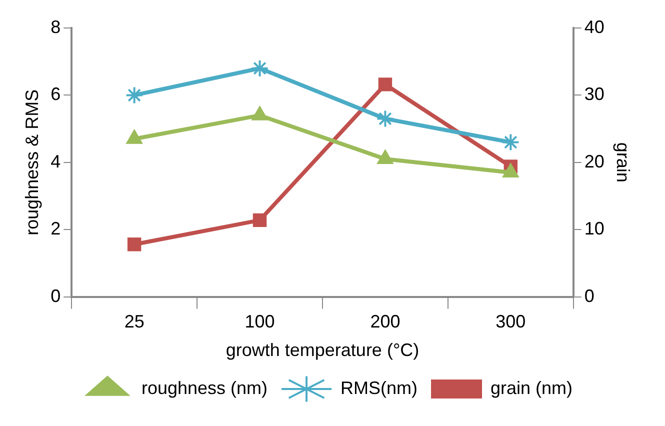 The image size is (665, 426). What do you see at coordinates (55, 94) in the screenshot?
I see `y-tick-label: 6` at bounding box center [55, 94].